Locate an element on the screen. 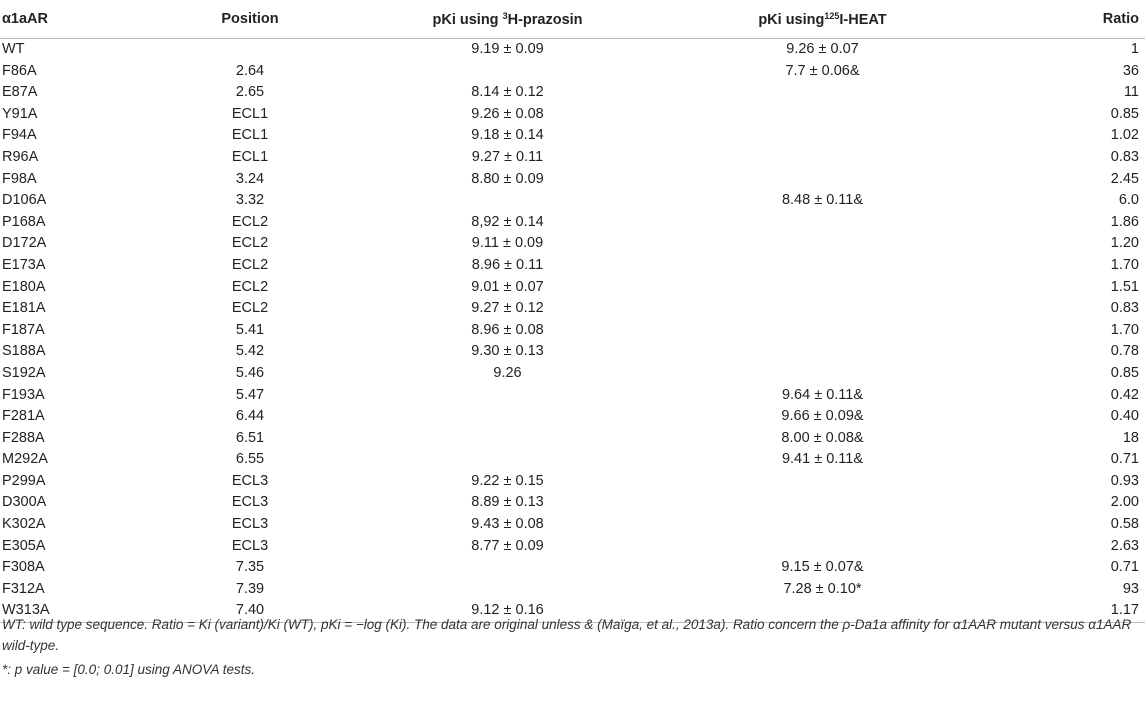  table-row: D106A 3.32 8.48 ± 0.11& 6.0 is located at coordinates (572, 201).